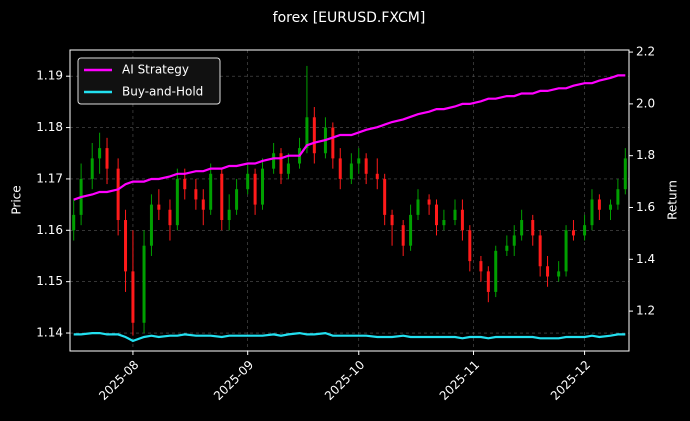 This screenshot has height=421, width=690. I want to click on y2-tick-label: 1.6, so click(645, 207).